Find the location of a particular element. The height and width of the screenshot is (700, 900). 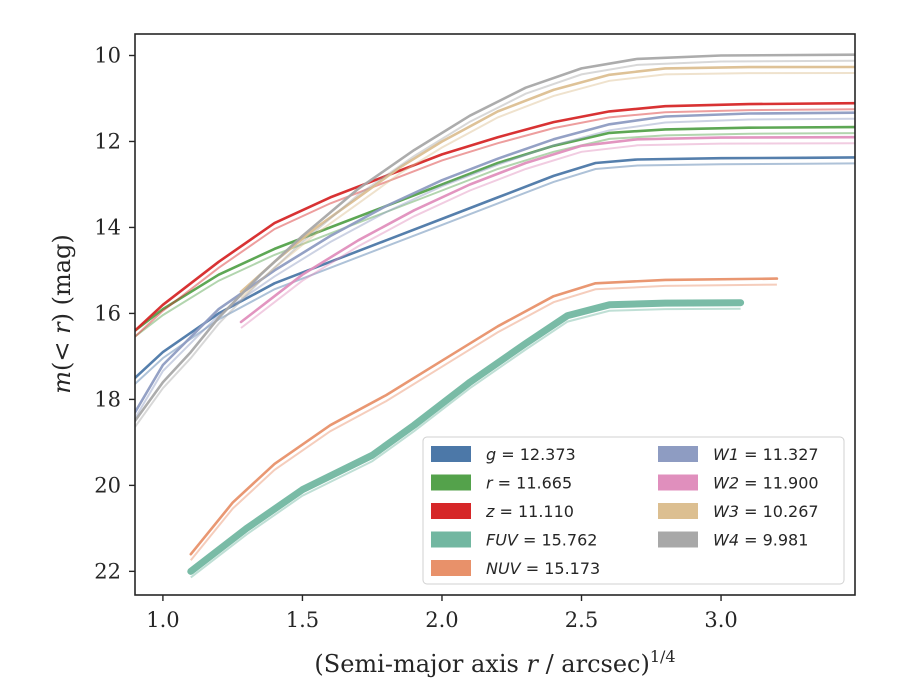

x-axis-label-var: r is located at coordinates (532, 664).